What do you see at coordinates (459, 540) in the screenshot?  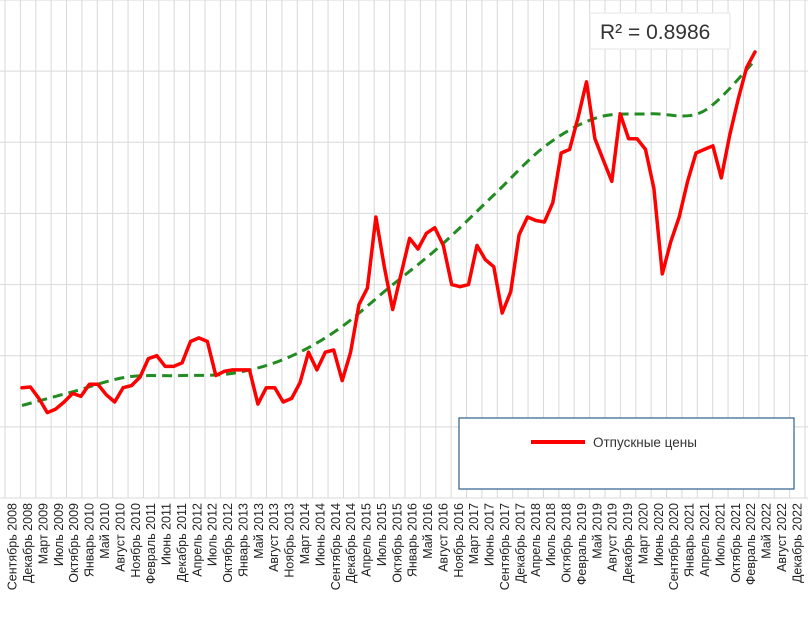 I see `x-tick-label: Ноябрь 2016` at bounding box center [459, 540].